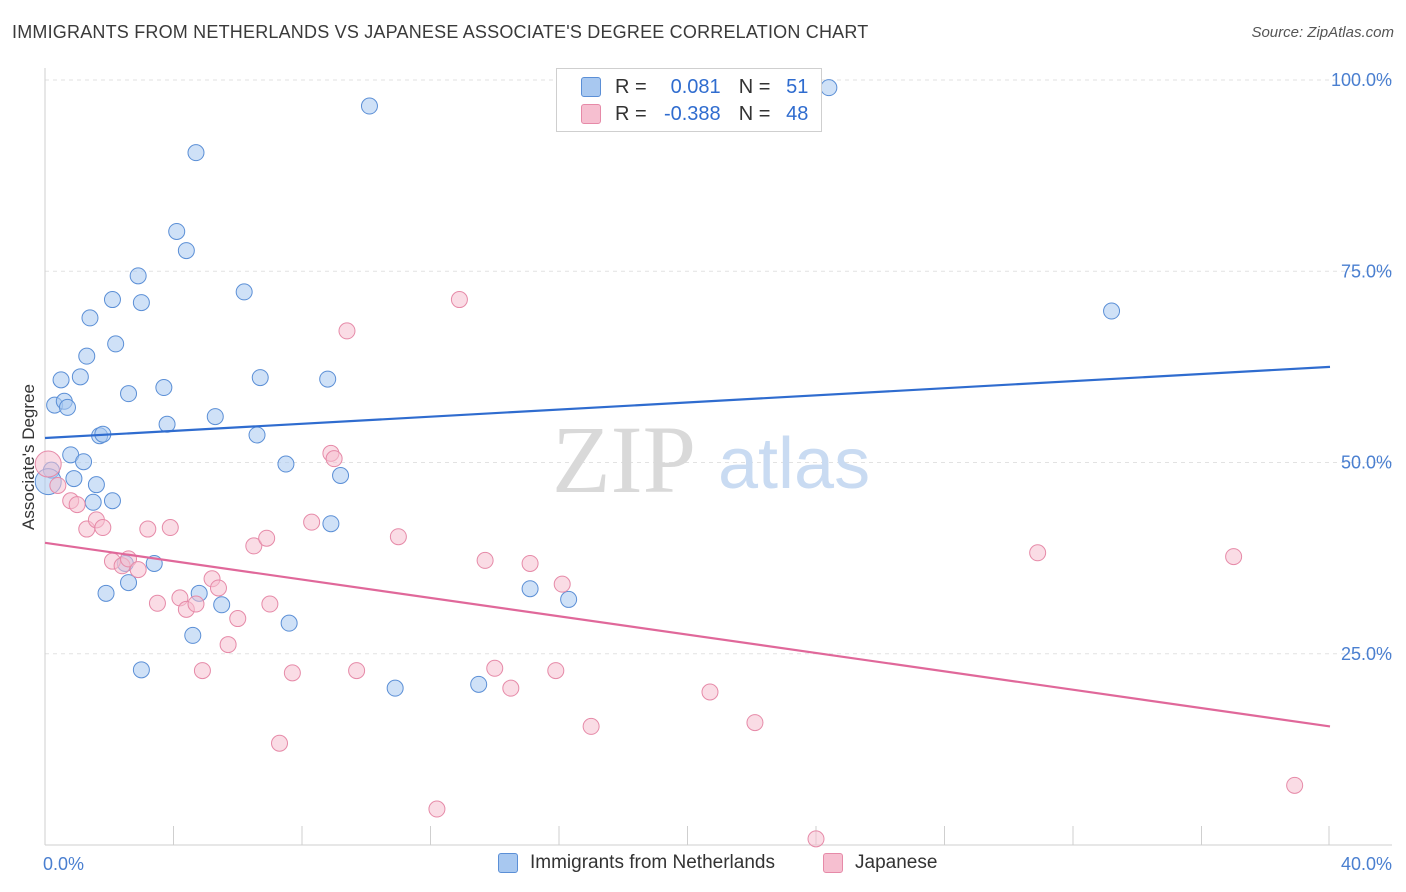 The width and height of the screenshot is (1406, 892). I want to click on trend-line-netherlands, so click(687, 402).